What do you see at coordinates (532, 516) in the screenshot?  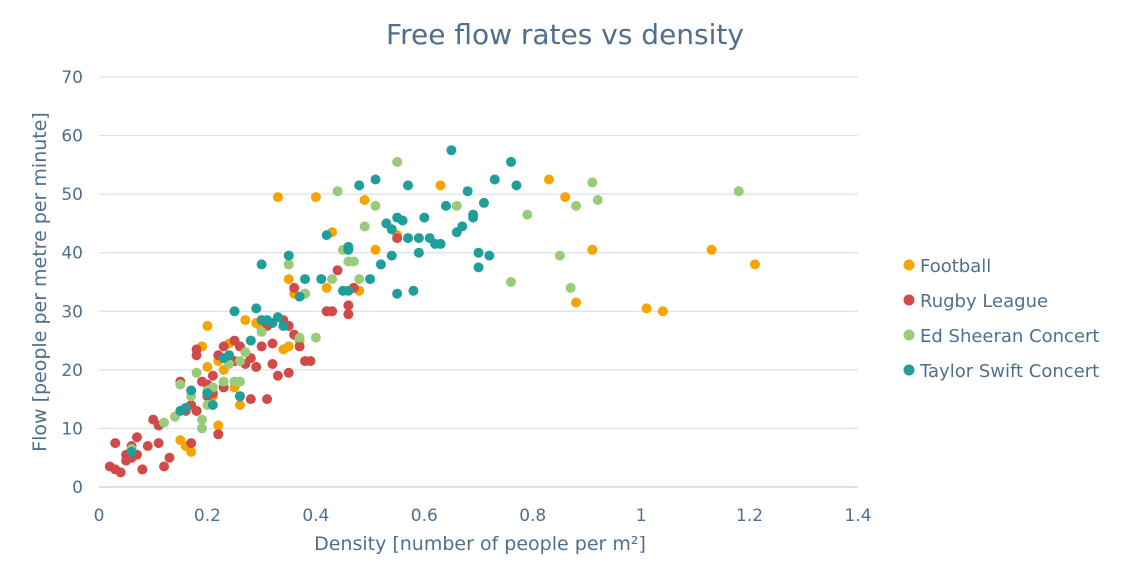 I see `x-tick-label: 0.8` at bounding box center [532, 516].